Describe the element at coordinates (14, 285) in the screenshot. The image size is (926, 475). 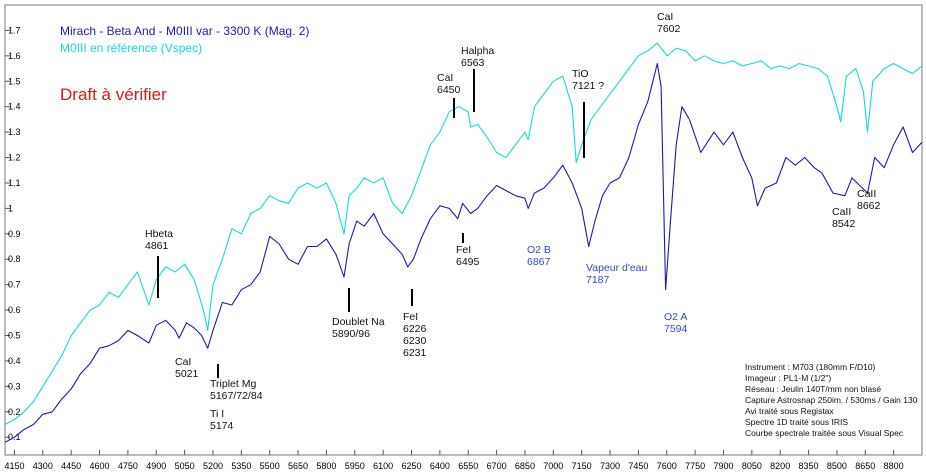
I see `y-tick-label: 0.7` at that location.